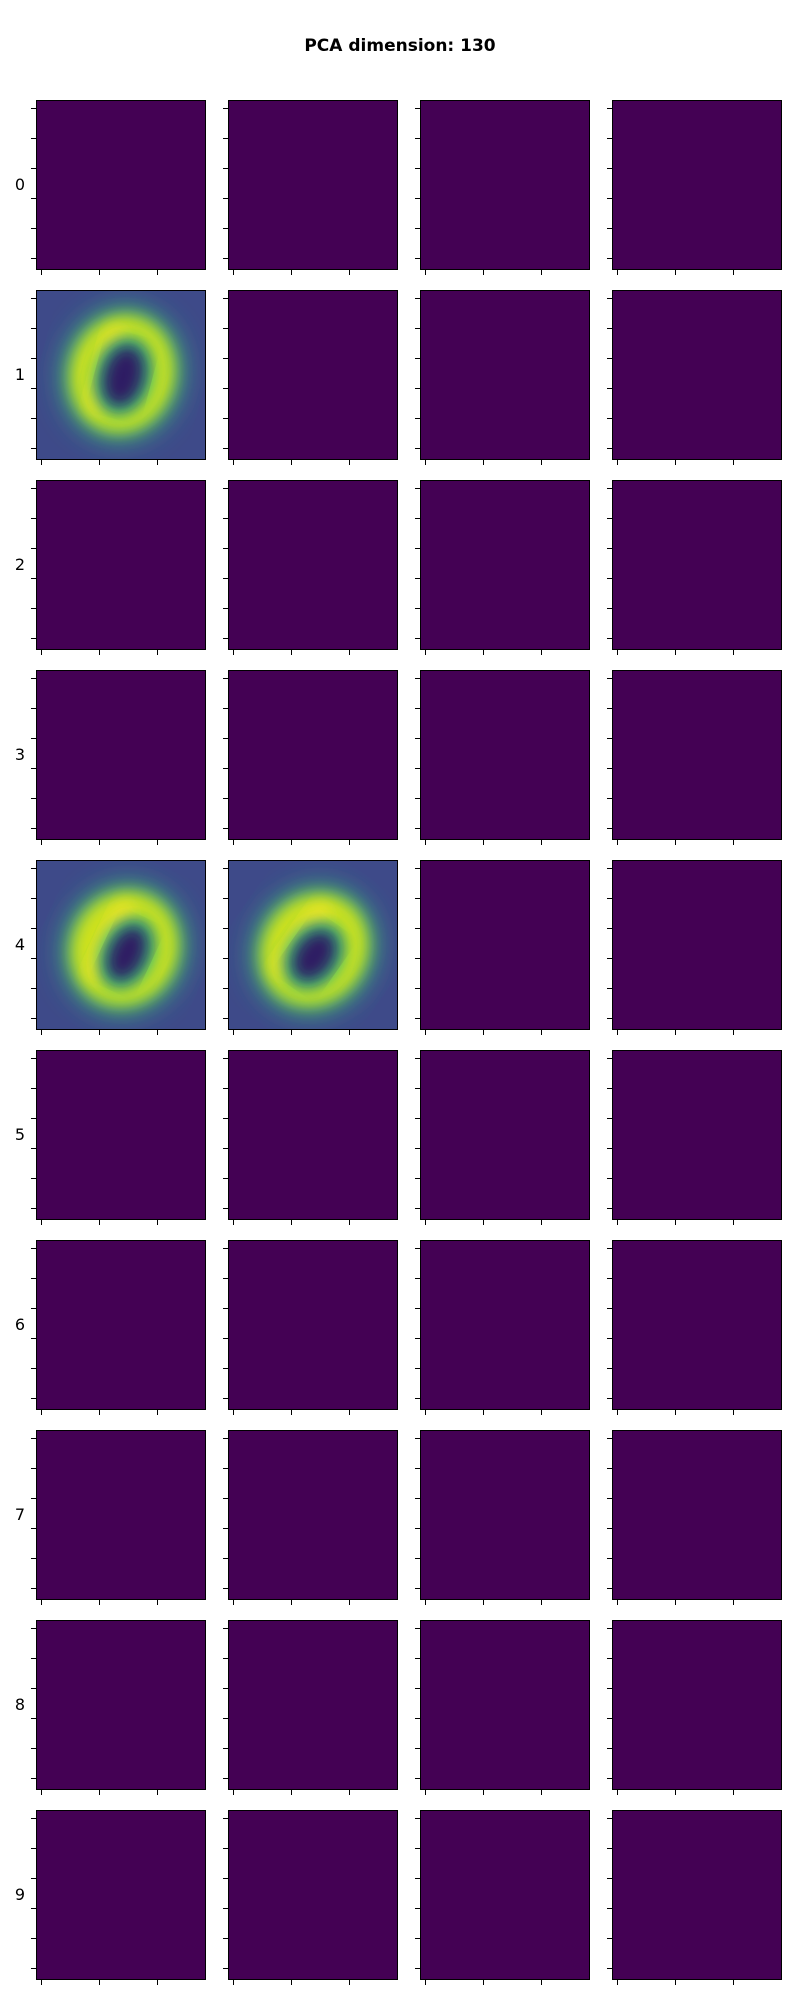 Image resolution: width=800 pixels, height=2000 pixels. What do you see at coordinates (124, 948) in the screenshot?
I see `digit-ring` at bounding box center [124, 948].